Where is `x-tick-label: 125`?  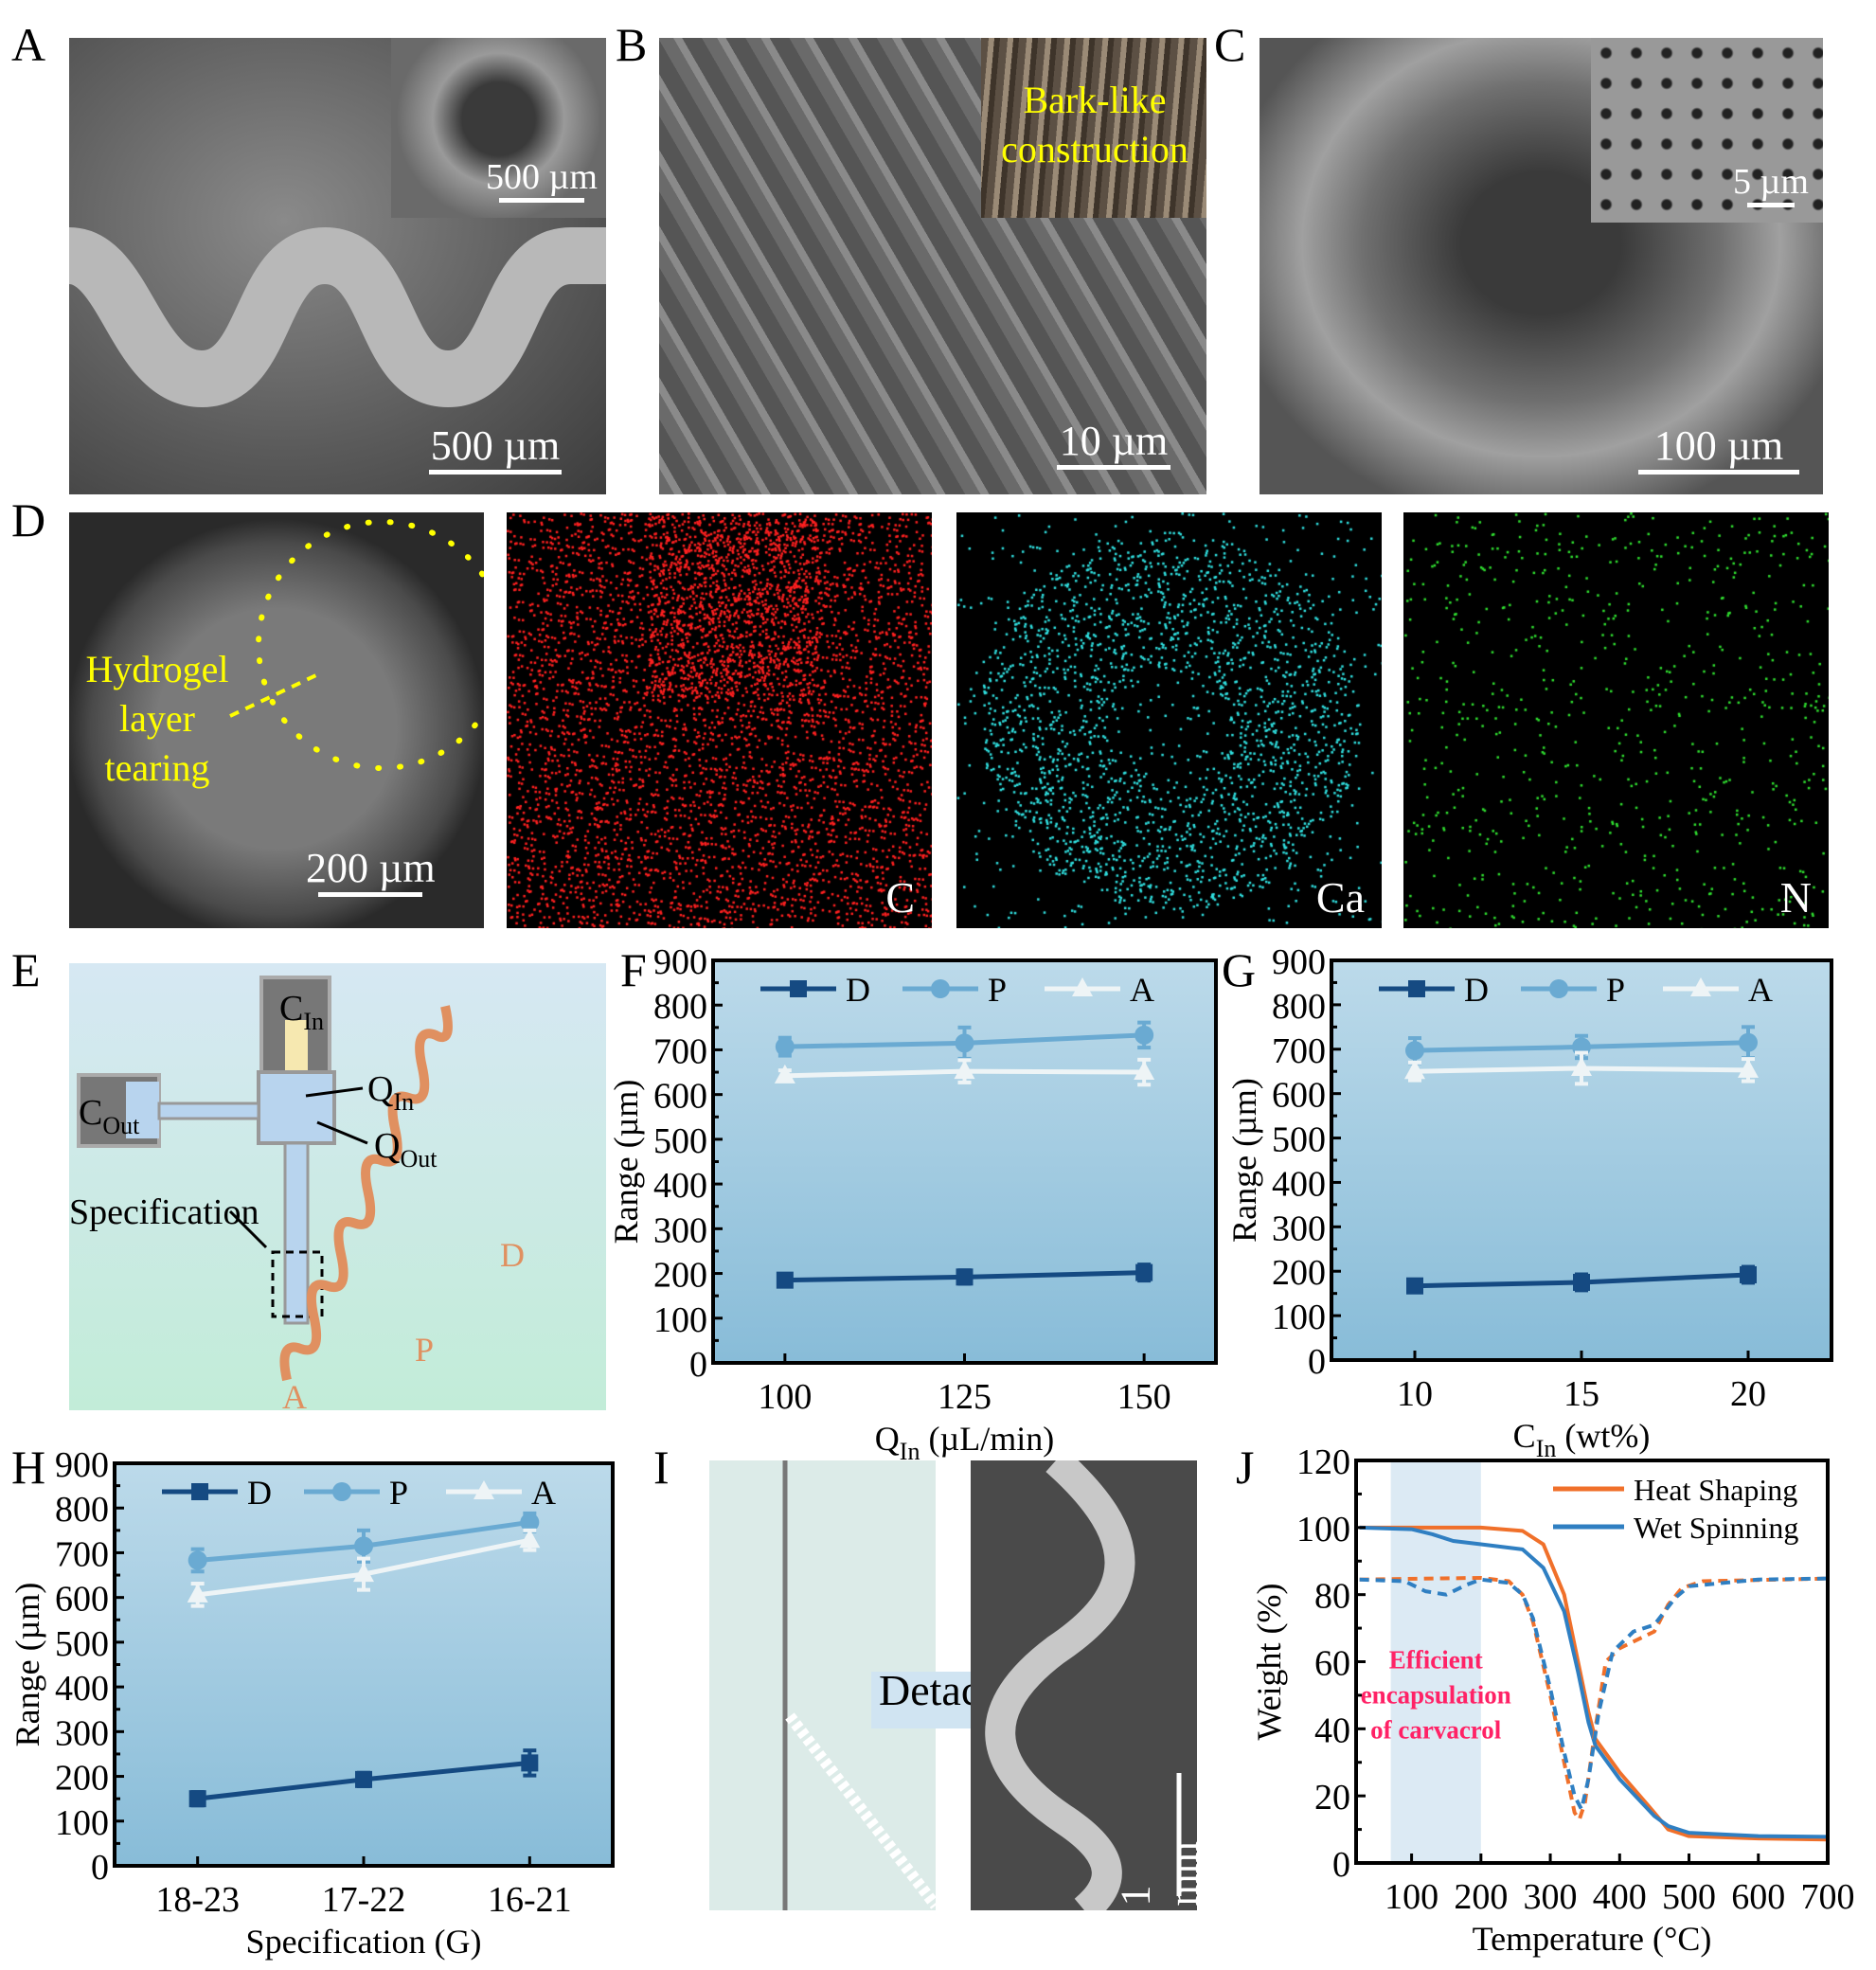
x-tick-label: 125 is located at coordinates (965, 1397).